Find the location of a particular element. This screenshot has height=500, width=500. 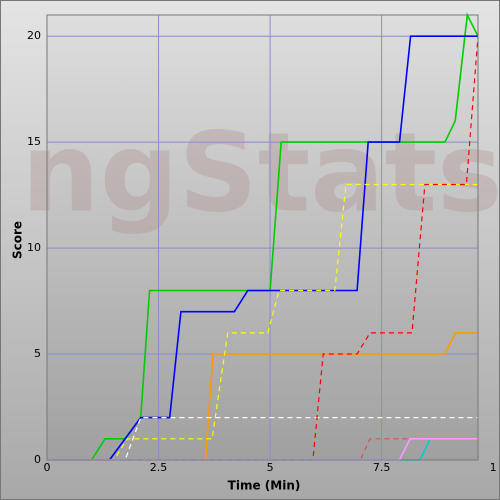

y-tick-label: 10 is located at coordinates (34, 247).